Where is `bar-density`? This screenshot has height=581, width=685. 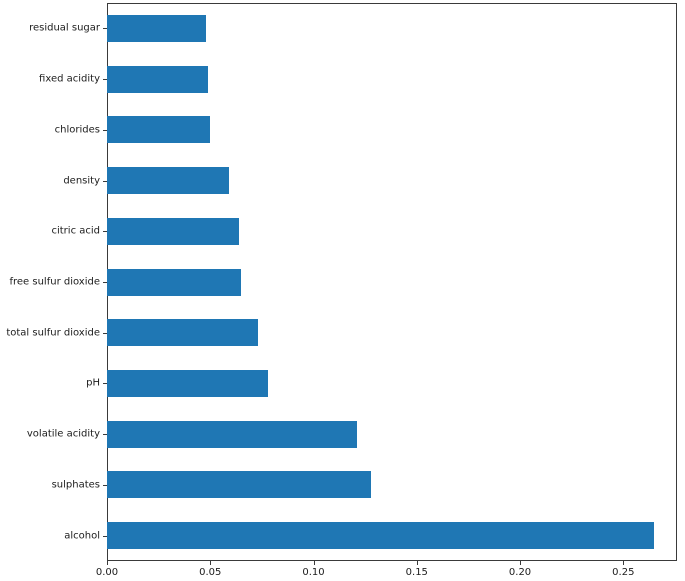
bar-density is located at coordinates (168, 181).